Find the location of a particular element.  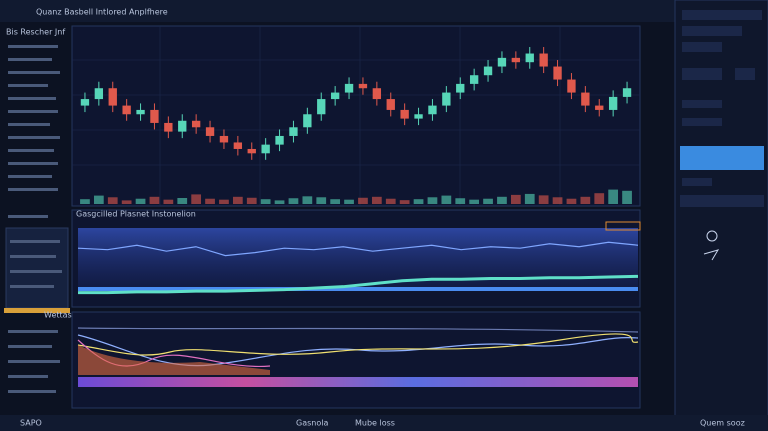

panel-title: Gasgcilled Plasnet Instonelion is located at coordinates (136, 214).